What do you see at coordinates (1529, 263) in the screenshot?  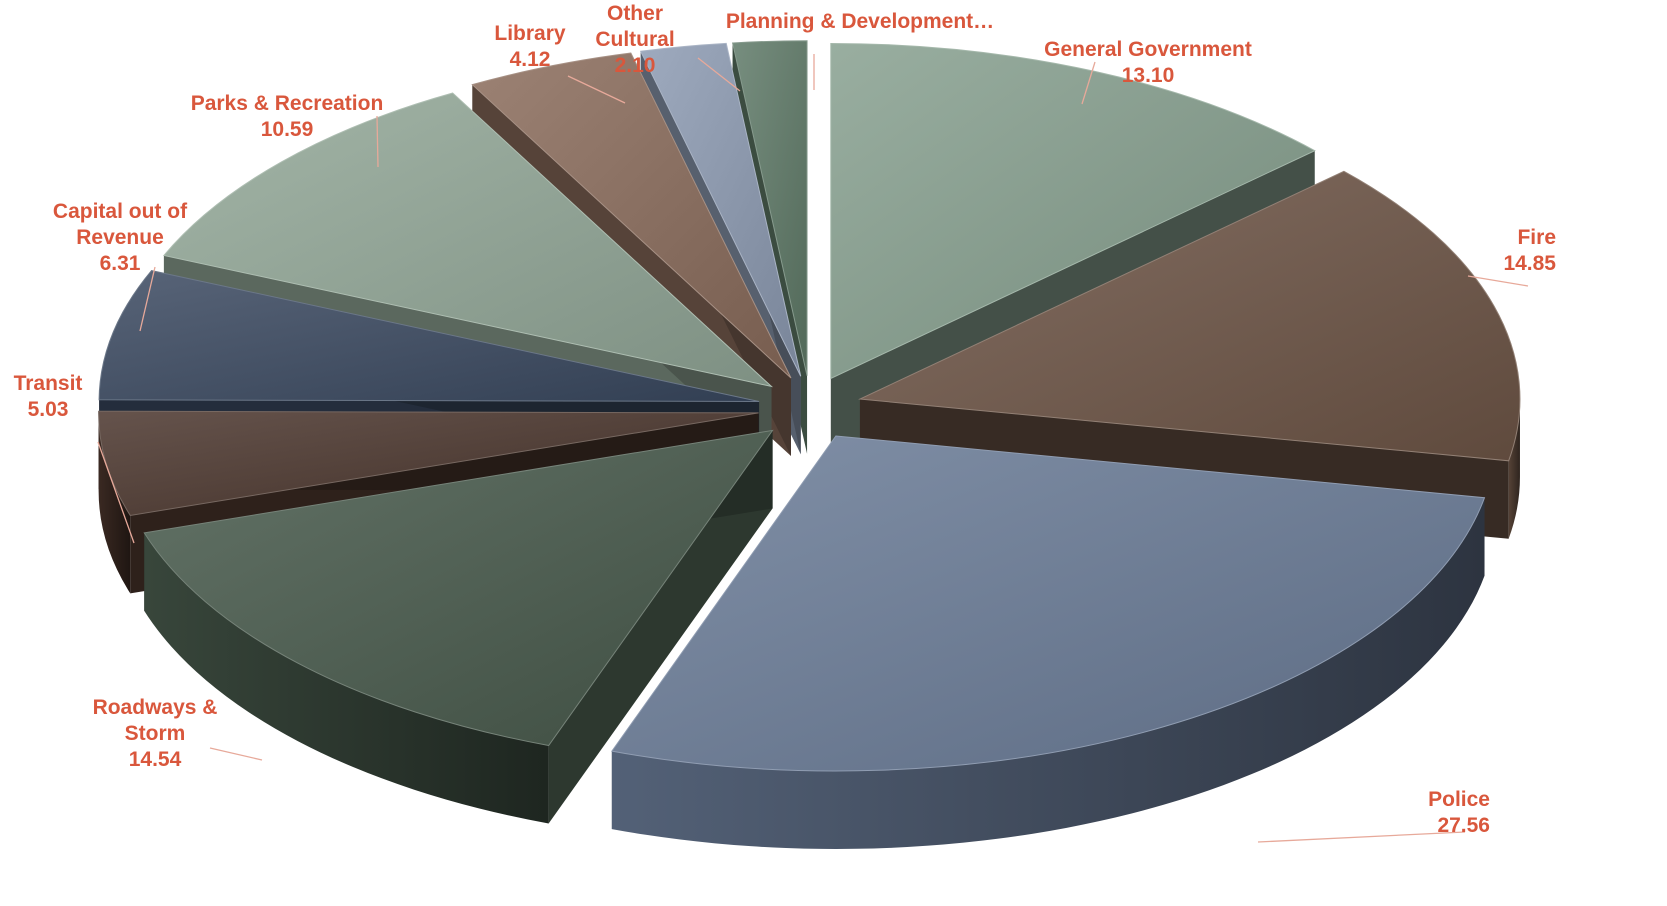 I see `value-fire: 14.85` at bounding box center [1529, 263].